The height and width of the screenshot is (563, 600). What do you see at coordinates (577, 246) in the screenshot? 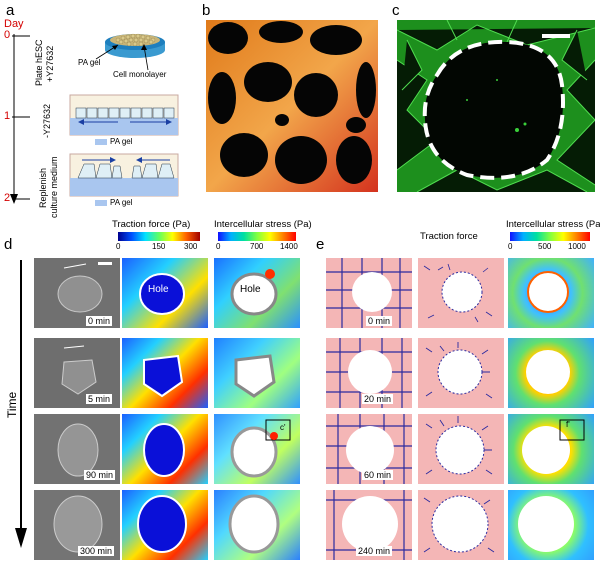
I see `e-stress-tick-2: 1000` at bounding box center [577, 246].